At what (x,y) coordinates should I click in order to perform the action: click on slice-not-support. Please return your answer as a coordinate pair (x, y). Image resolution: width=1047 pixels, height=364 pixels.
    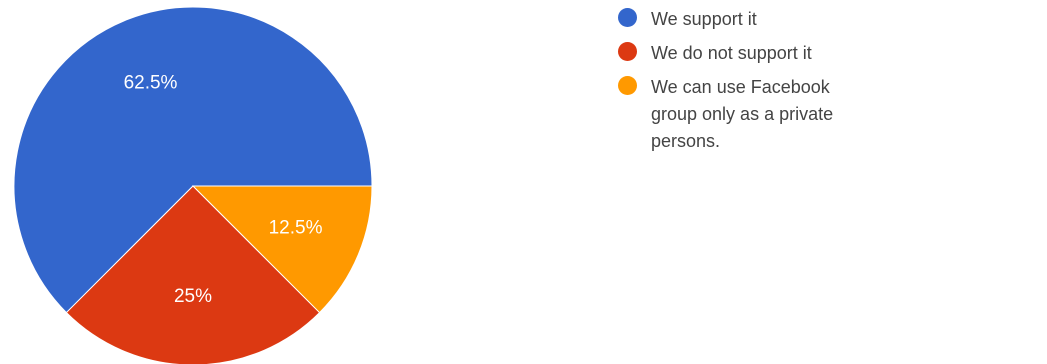
    Looking at the image, I should click on (193, 274).